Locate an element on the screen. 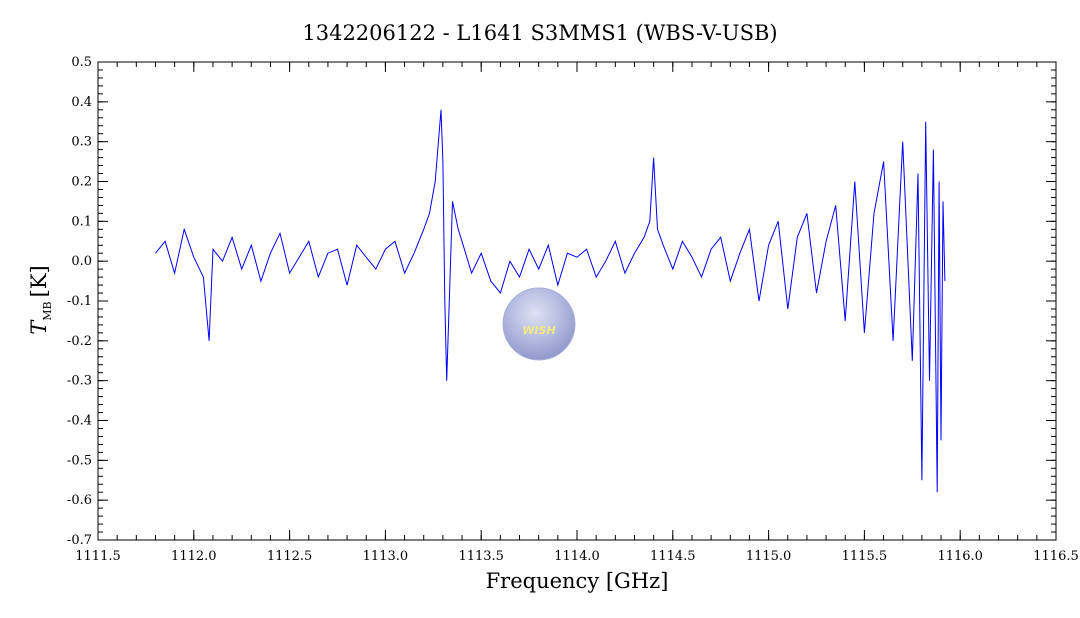  x-tick-label: 1113.5 is located at coordinates (481, 556).